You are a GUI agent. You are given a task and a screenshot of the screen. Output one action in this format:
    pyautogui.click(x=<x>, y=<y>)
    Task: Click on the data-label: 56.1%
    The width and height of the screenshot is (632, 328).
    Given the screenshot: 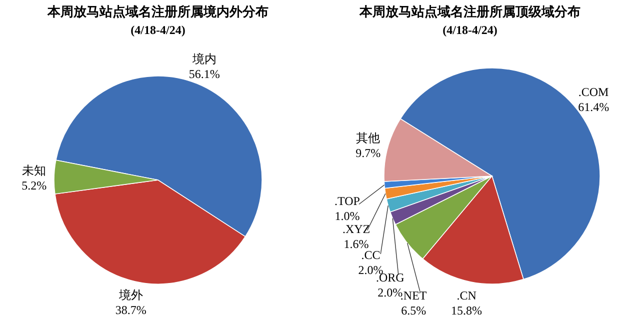 What is the action you would take?
    pyautogui.click(x=204, y=74)
    